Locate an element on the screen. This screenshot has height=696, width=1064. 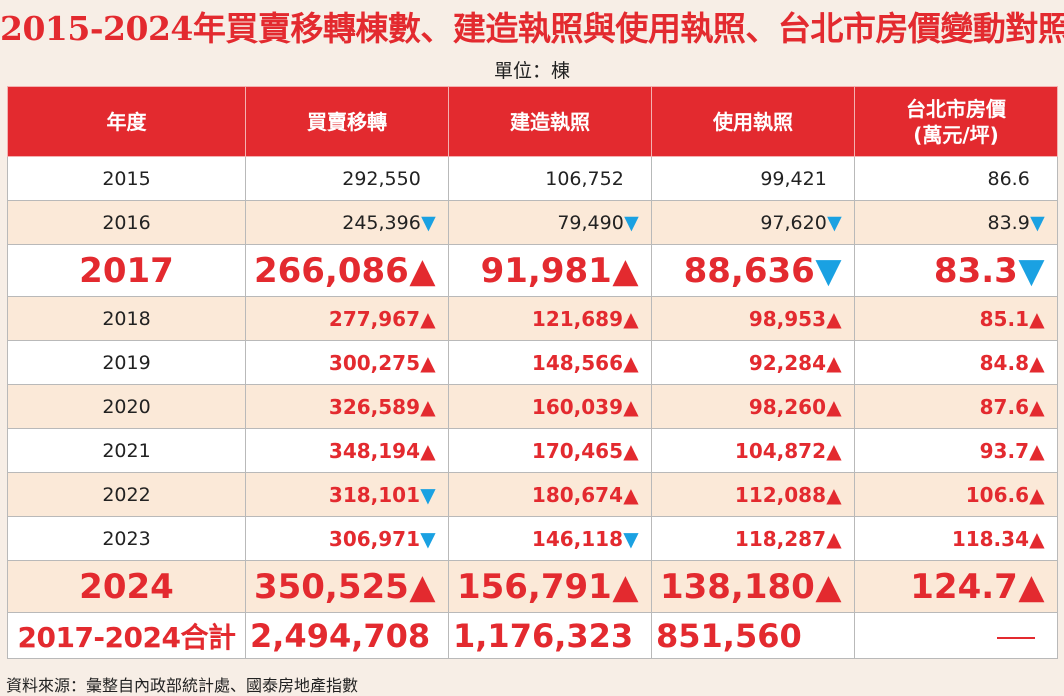
table-row: 2016 245,396▼ 79,490▼ 97,620▼ 83.9▼ is located at coordinates (532, 222).